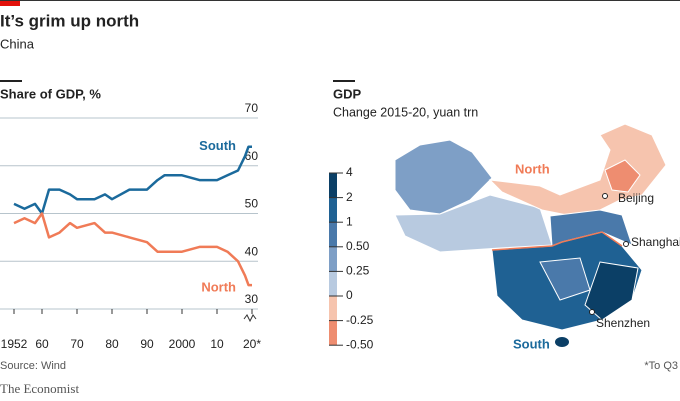 The image size is (680, 401). I want to click on x-tick-label: 80, so click(112, 344).